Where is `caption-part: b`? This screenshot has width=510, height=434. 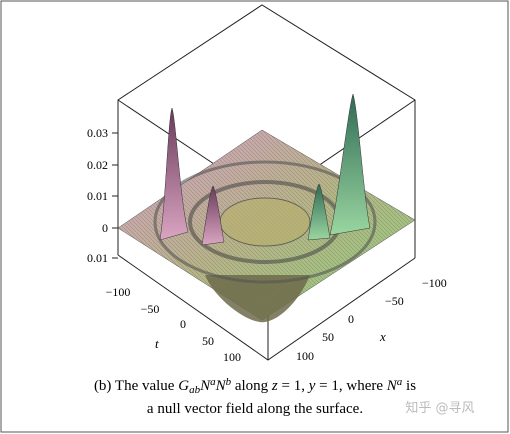 caption-part: b is located at coordinates (229, 382).